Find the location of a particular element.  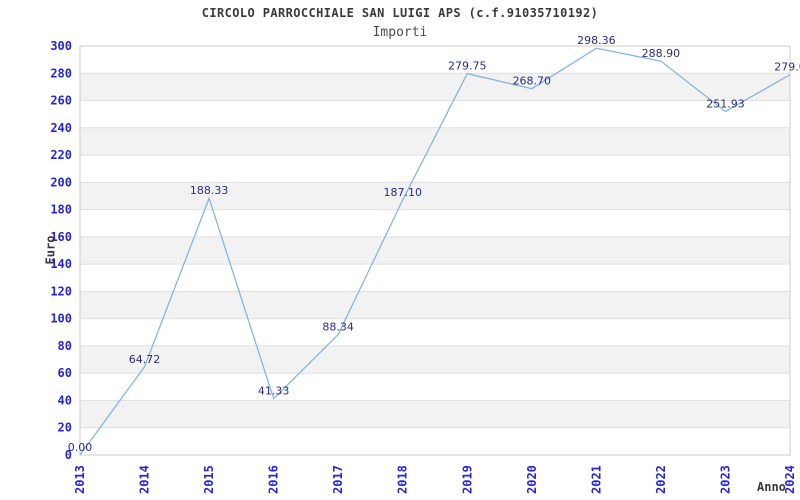

x-tick-label: 2020 is located at coordinates (532, 479).